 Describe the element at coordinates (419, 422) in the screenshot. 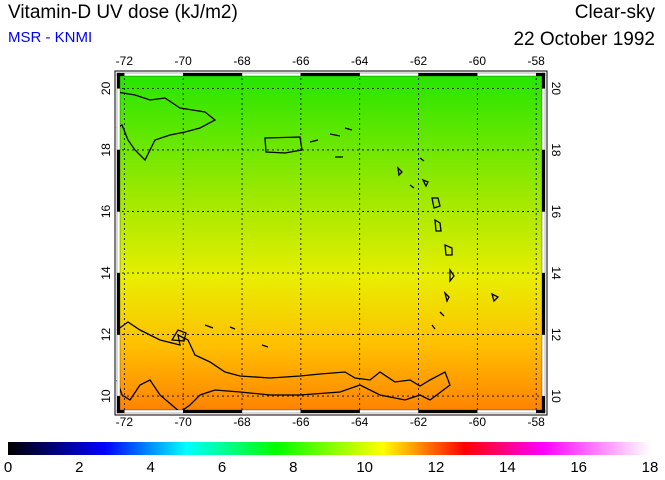

I see `lon-label-bottom: -62` at that location.